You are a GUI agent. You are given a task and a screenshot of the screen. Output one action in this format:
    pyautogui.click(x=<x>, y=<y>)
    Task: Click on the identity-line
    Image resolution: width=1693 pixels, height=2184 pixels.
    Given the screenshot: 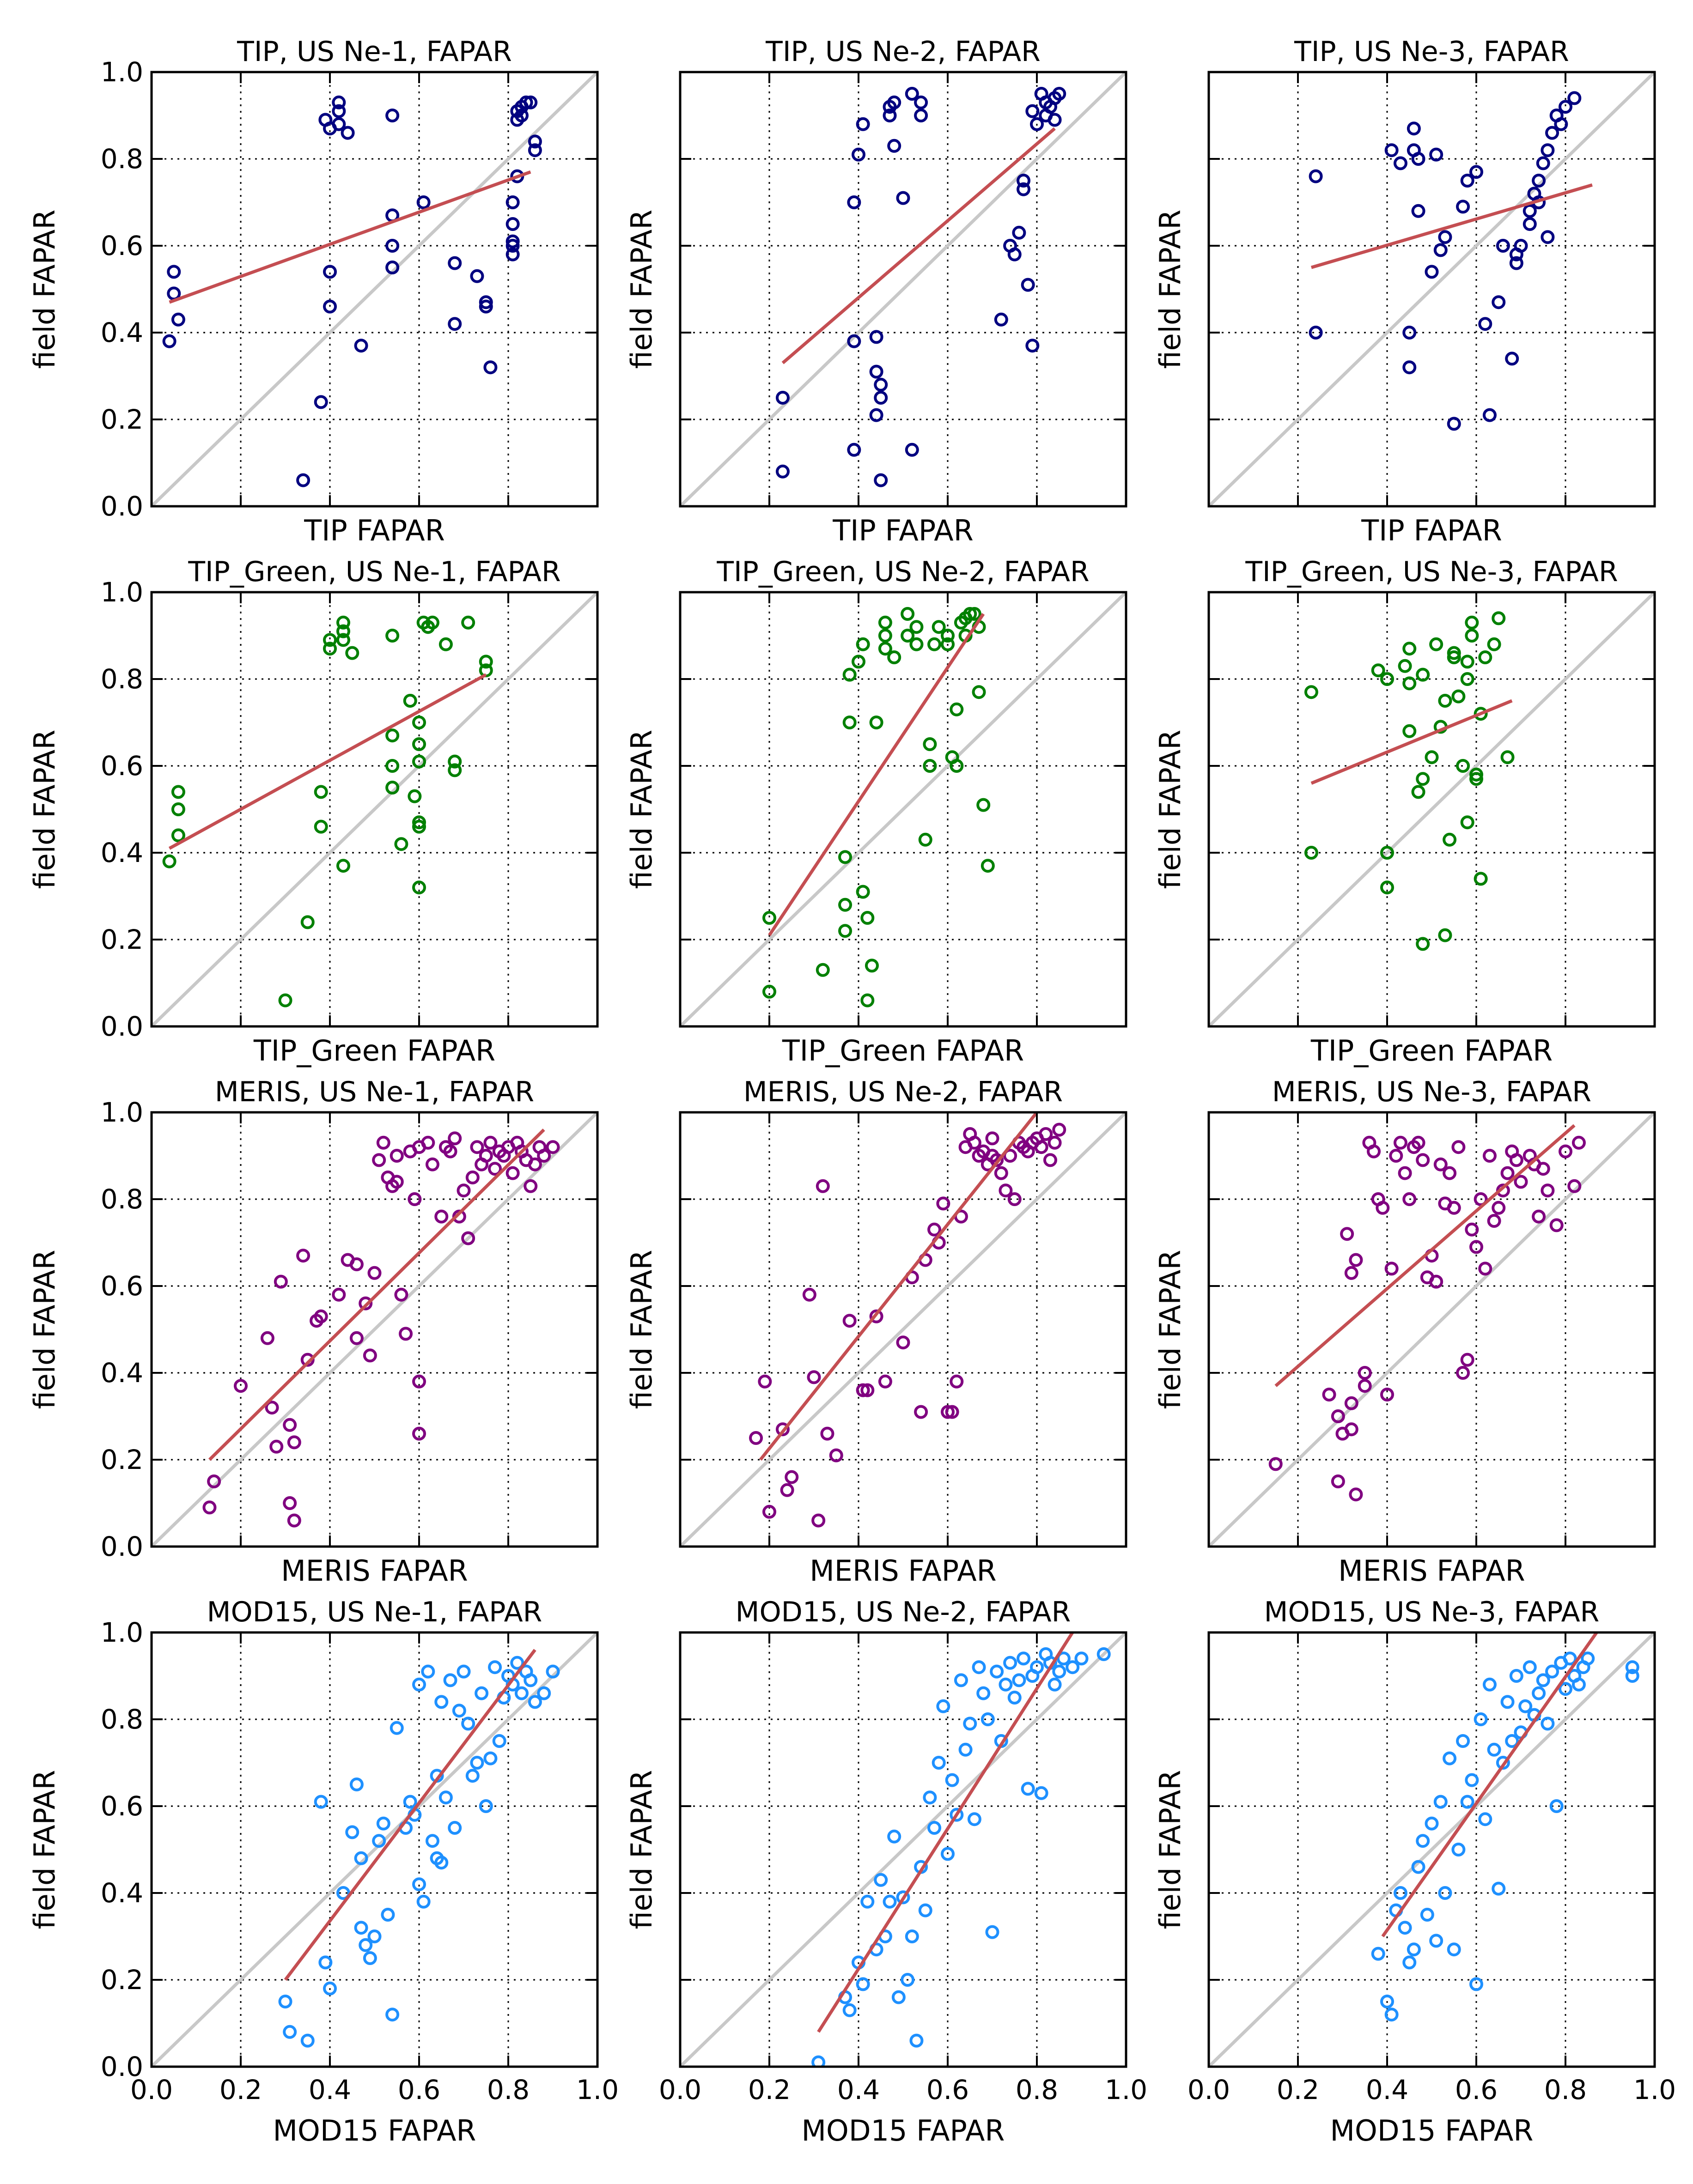 What is the action you would take?
    pyautogui.click(x=1432, y=809)
    